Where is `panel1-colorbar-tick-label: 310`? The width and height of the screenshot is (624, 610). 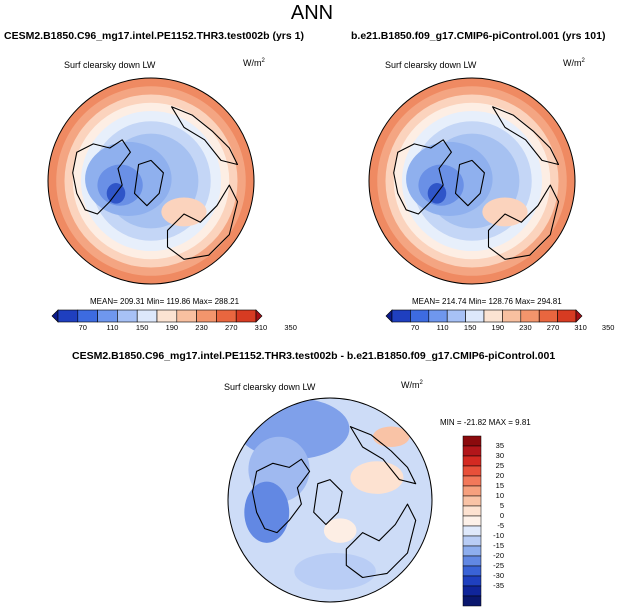 panel1-colorbar-tick-label: 310 is located at coordinates (261, 327).